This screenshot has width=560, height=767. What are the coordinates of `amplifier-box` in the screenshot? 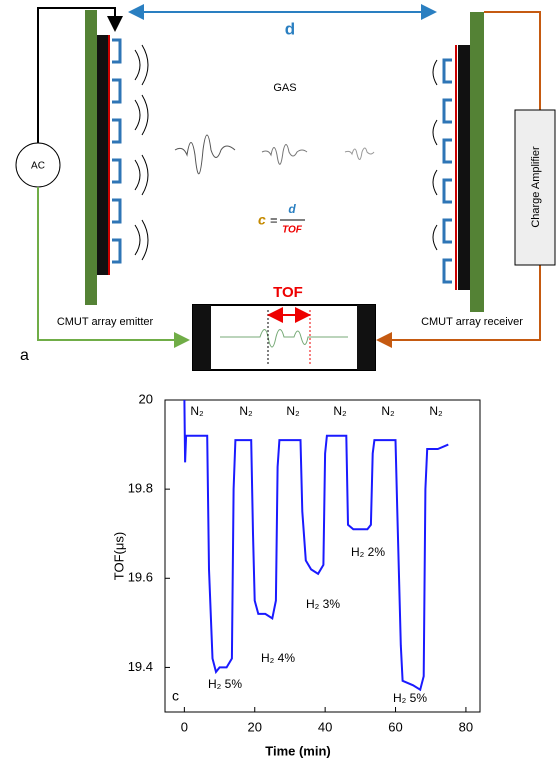 It's located at (535, 187).